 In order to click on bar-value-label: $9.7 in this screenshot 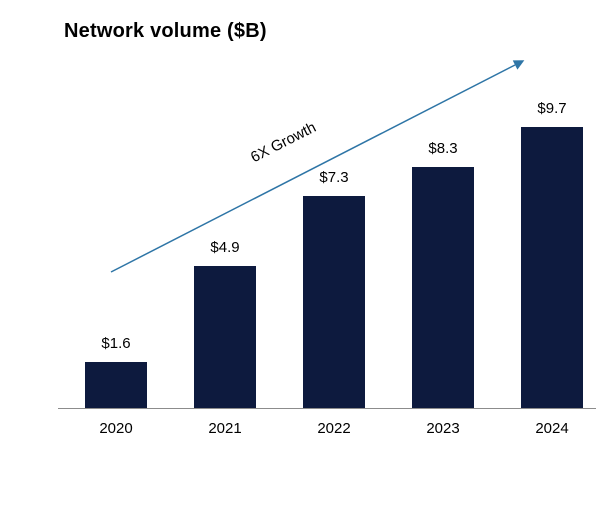, I will do `click(552, 108)`.